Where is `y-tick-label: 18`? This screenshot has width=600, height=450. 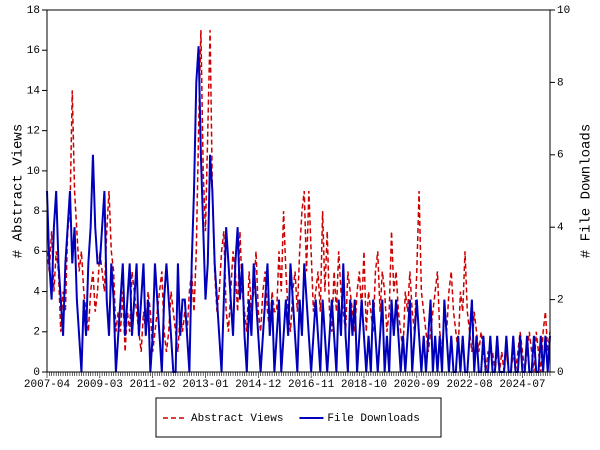
y-tick-label: 18 is located at coordinates (33, 11).